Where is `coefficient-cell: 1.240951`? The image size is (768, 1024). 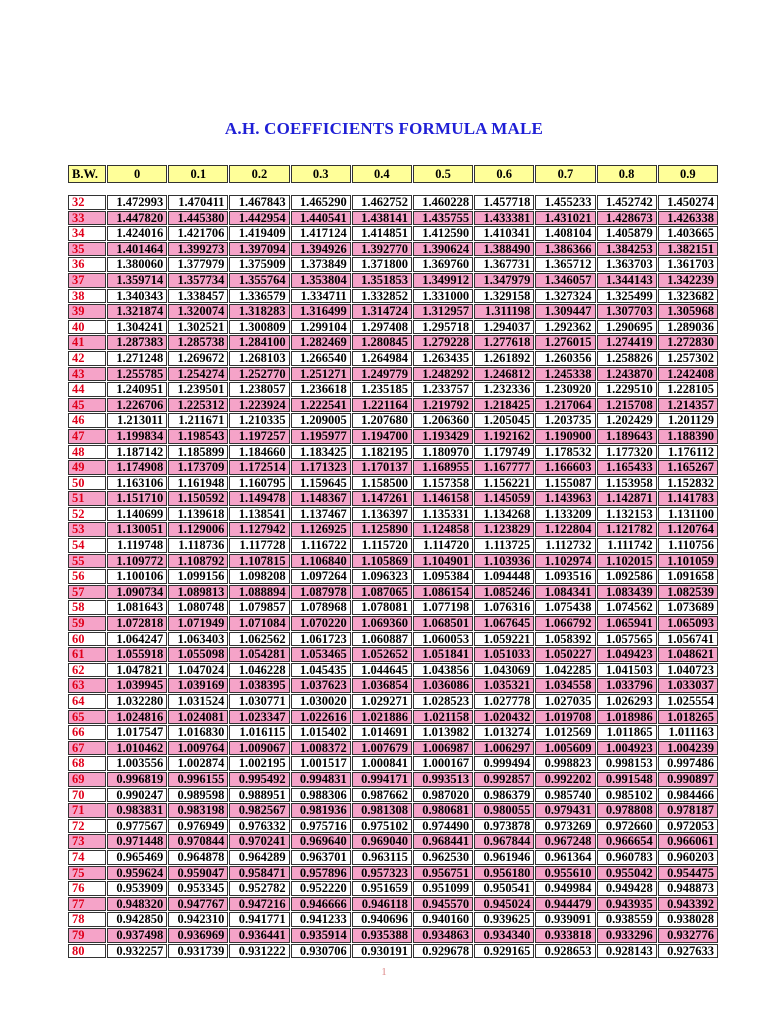
coefficient-cell: 1.240951 is located at coordinates (137, 389).